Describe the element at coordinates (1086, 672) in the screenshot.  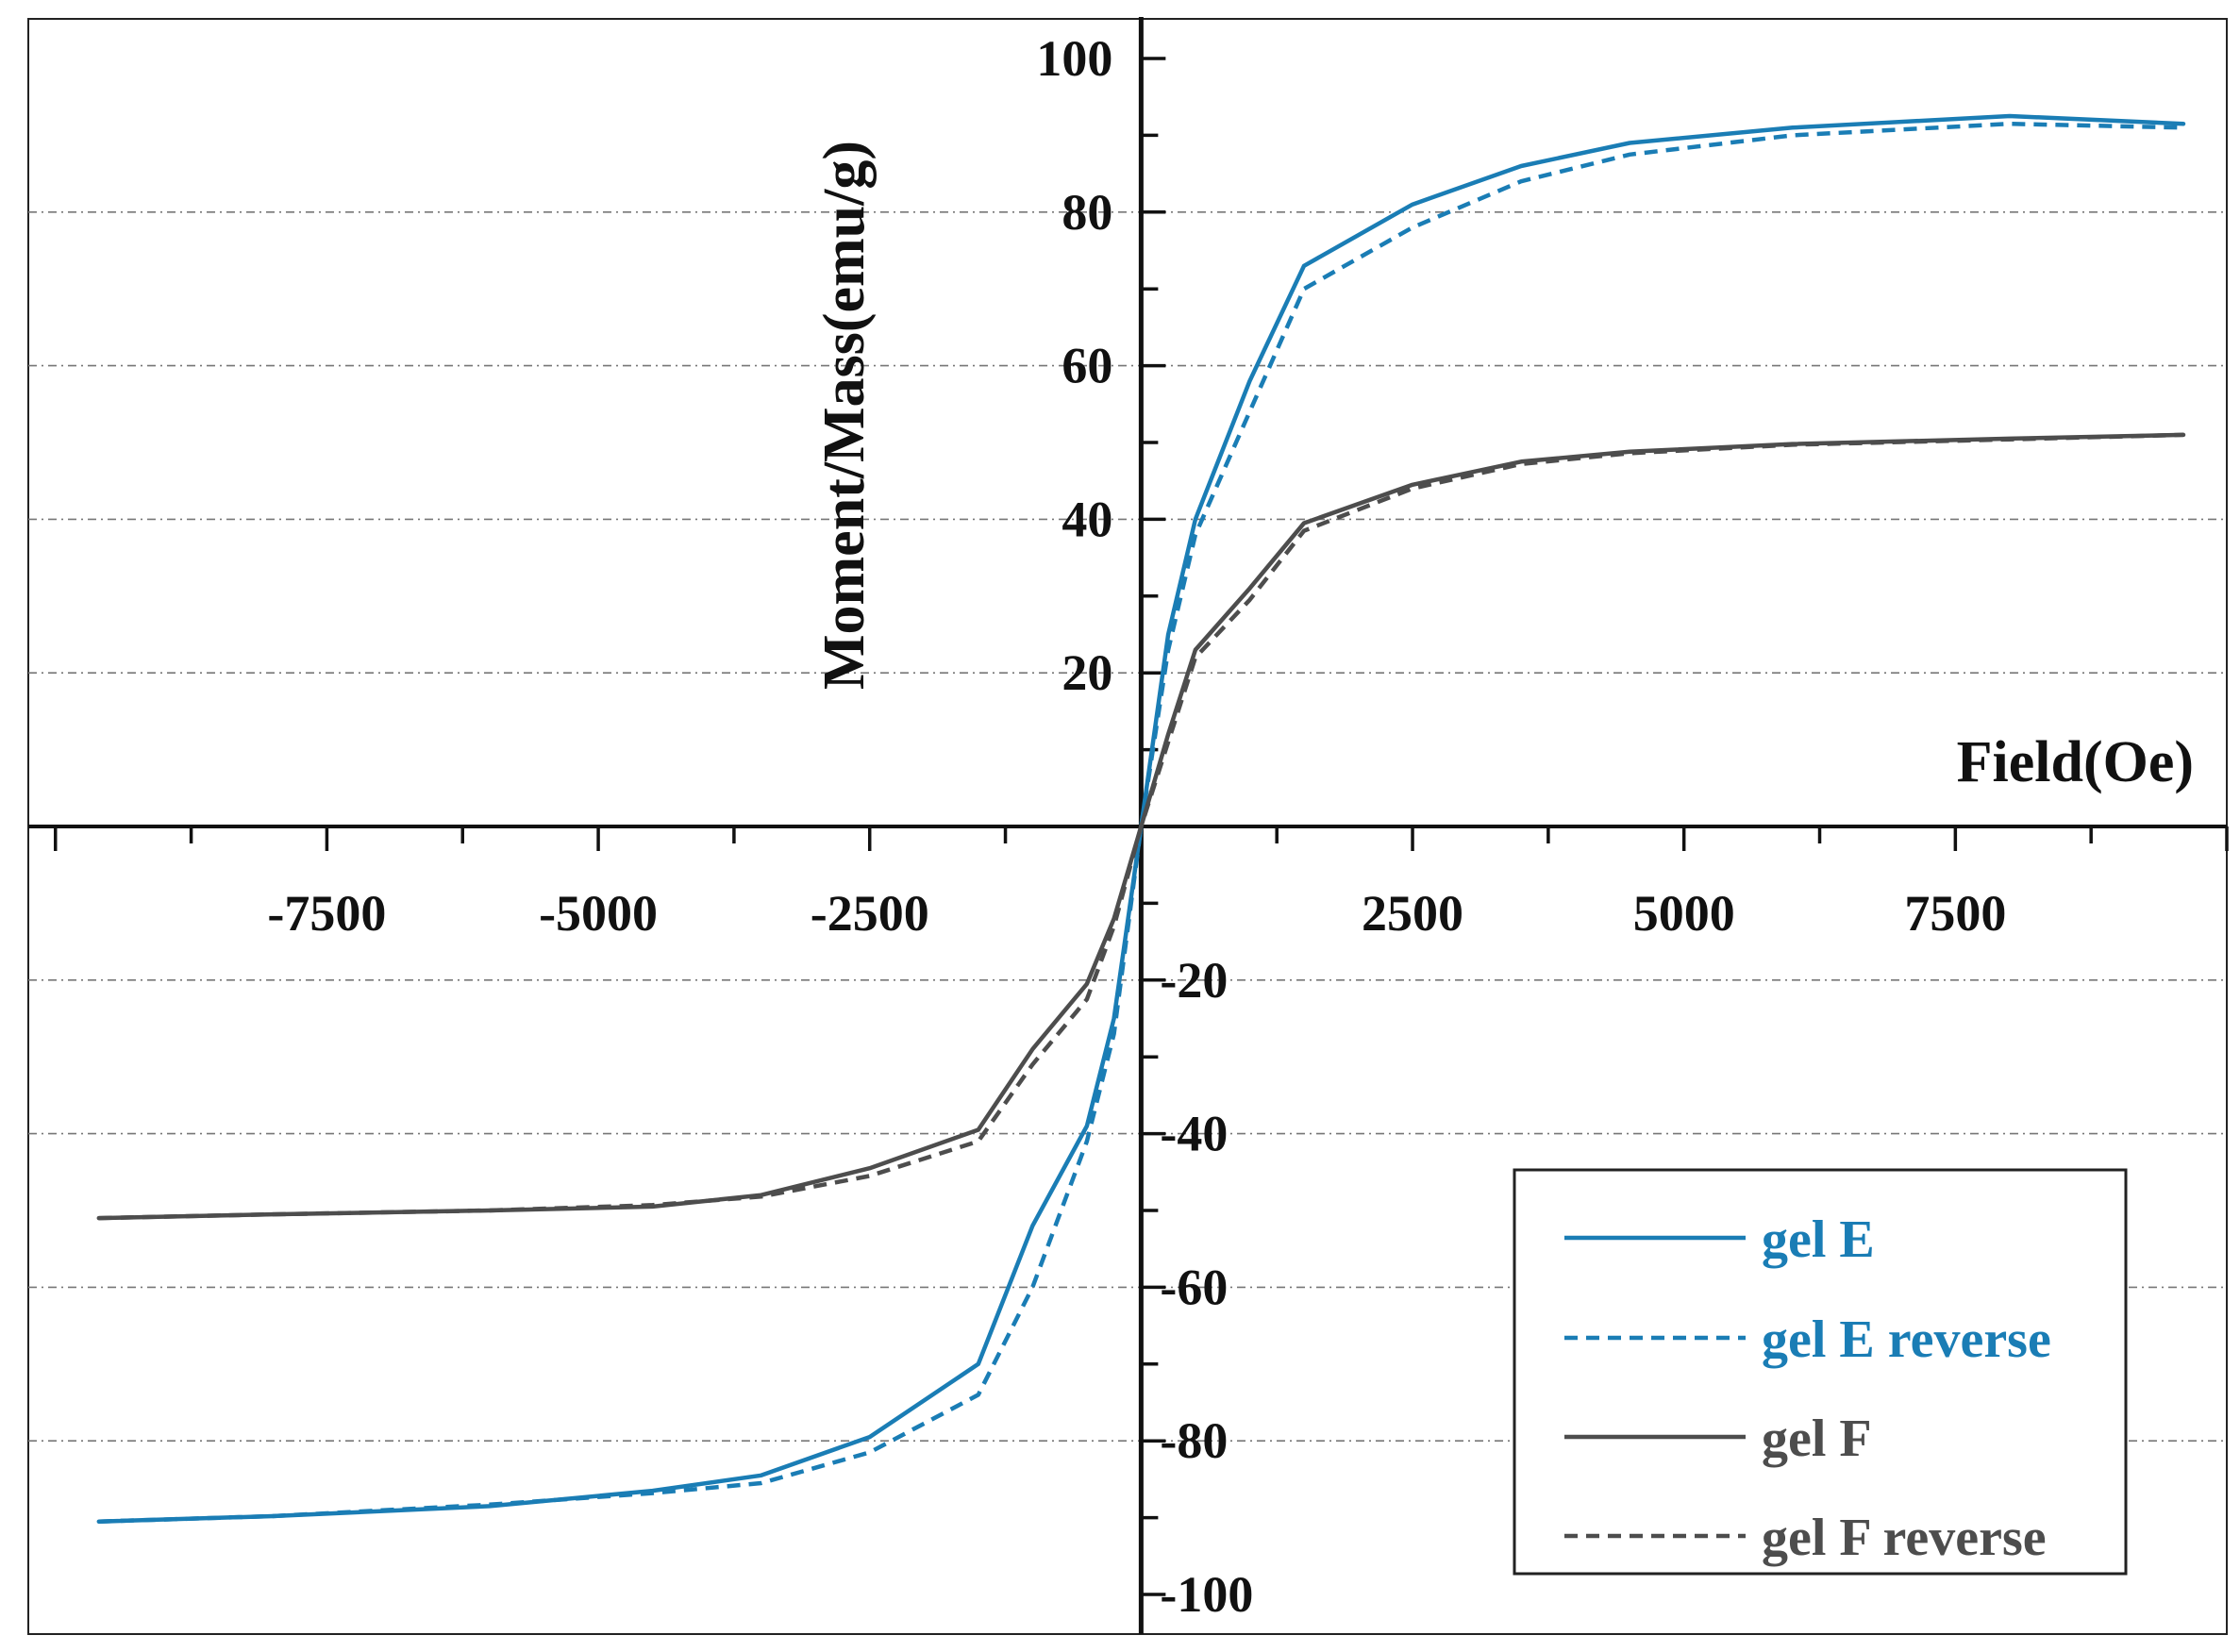
I see `y-tick-label: 20` at that location.